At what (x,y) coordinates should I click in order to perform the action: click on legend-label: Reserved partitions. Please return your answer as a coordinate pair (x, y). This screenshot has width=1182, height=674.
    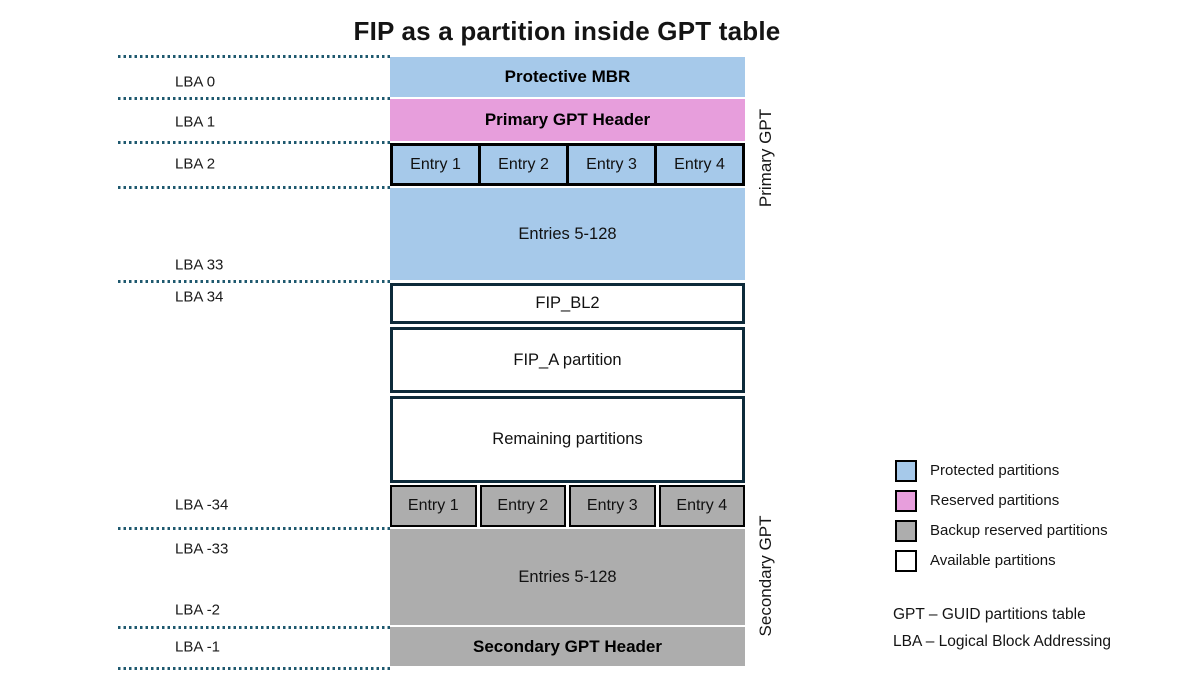
    Looking at the image, I should click on (995, 500).